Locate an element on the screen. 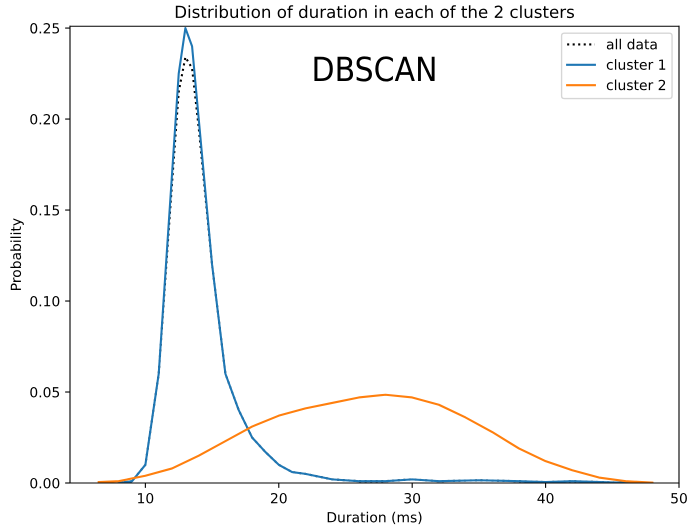 This screenshot has height=525, width=700. legend-label: cluster 2 is located at coordinates (636, 85).